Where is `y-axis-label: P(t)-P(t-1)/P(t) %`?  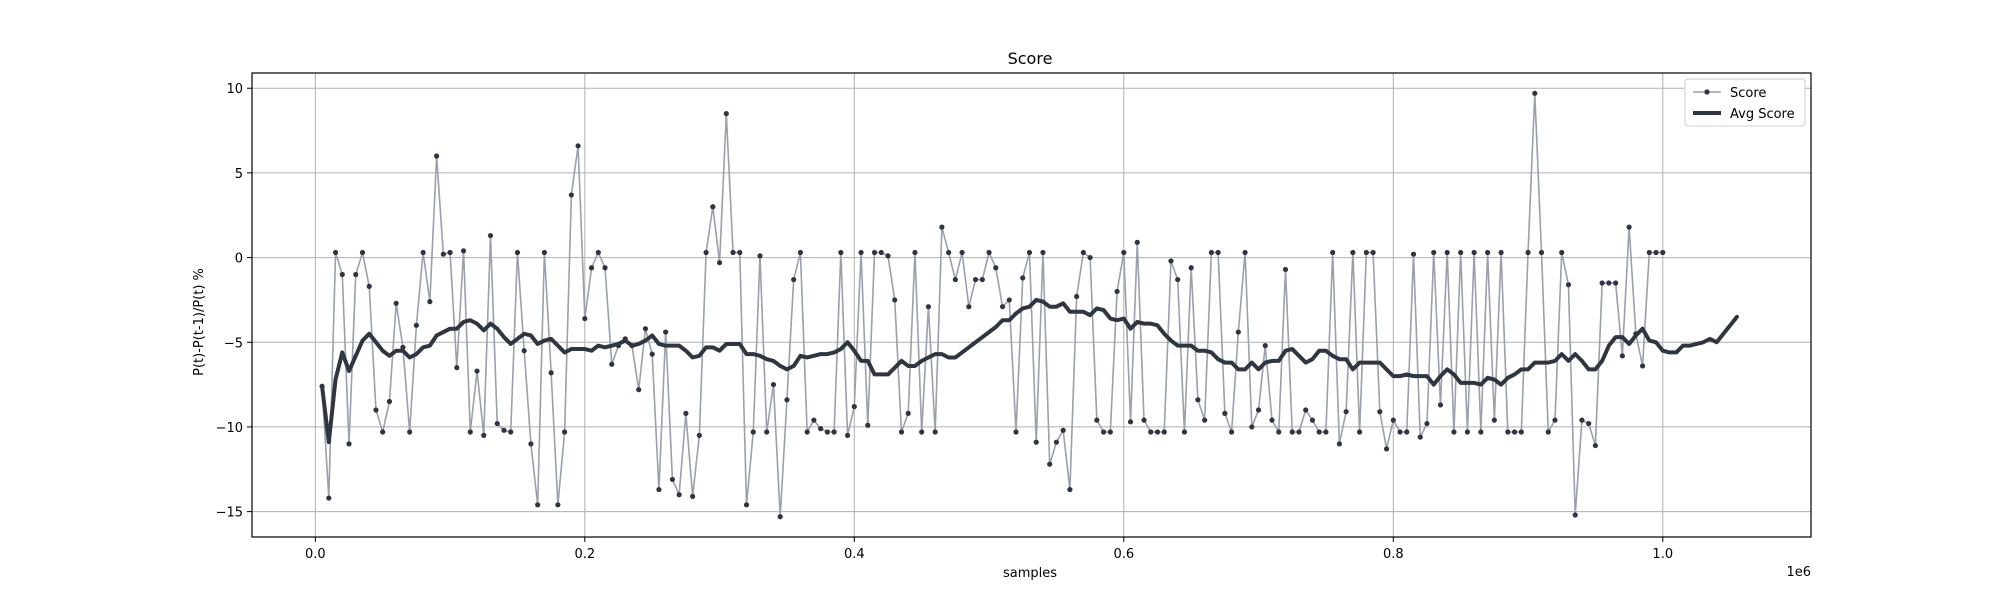 y-axis-label: P(t)-P(t-1)/P(t) % is located at coordinates (199, 322).